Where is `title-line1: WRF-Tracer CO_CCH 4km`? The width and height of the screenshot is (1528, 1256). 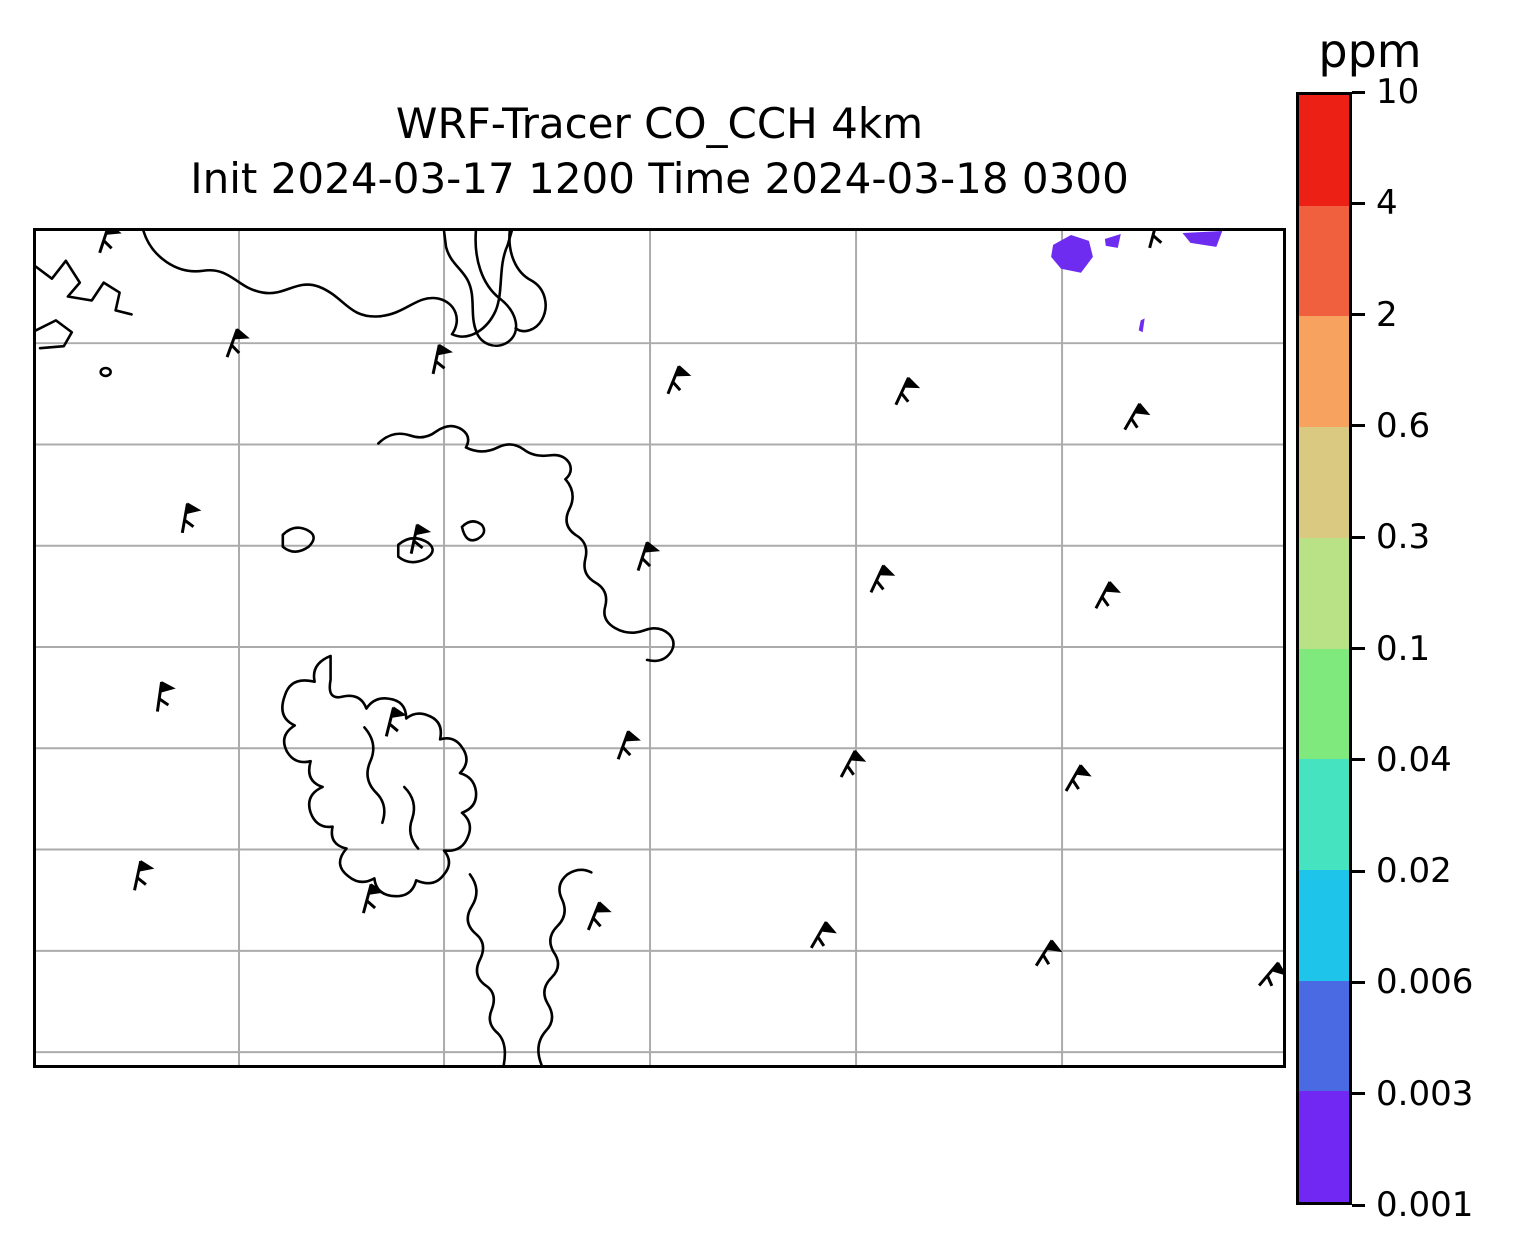 title-line1: WRF-Tracer CO_CCH 4km is located at coordinates (659, 123).